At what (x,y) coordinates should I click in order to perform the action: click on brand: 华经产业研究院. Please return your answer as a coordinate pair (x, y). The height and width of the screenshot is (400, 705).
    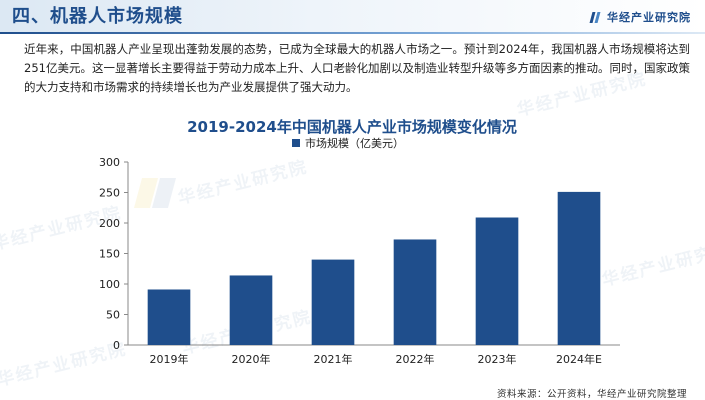
    Looking at the image, I should click on (640, 17).